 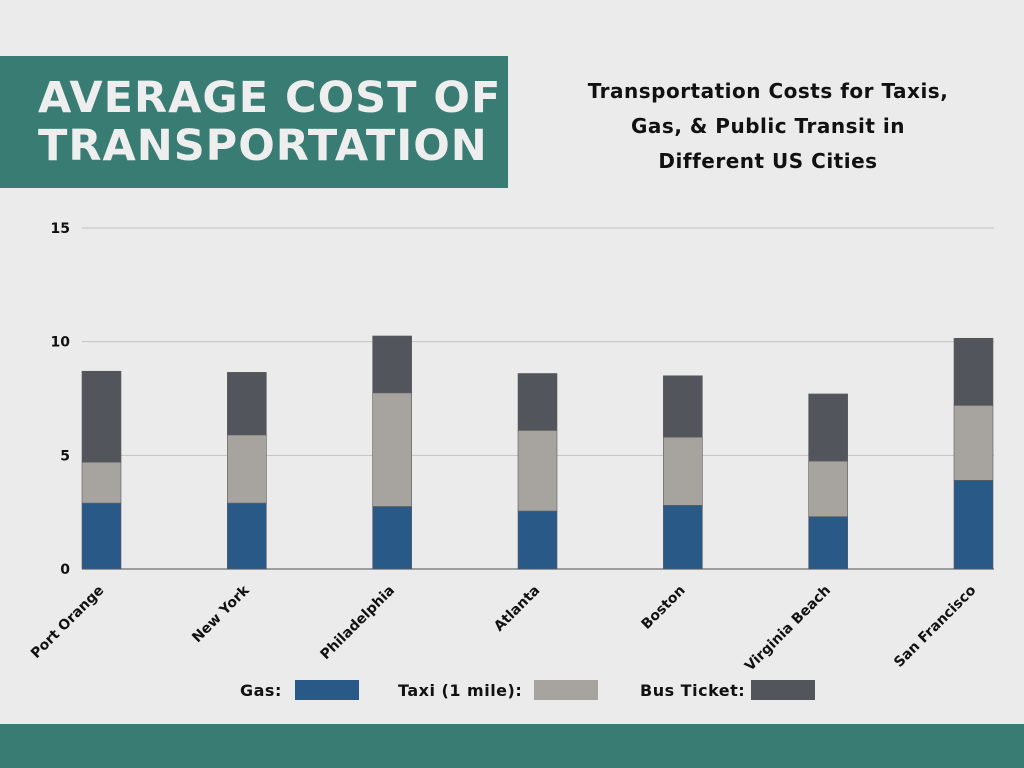 I want to click on x-tick-label: New York, so click(x=221, y=614).